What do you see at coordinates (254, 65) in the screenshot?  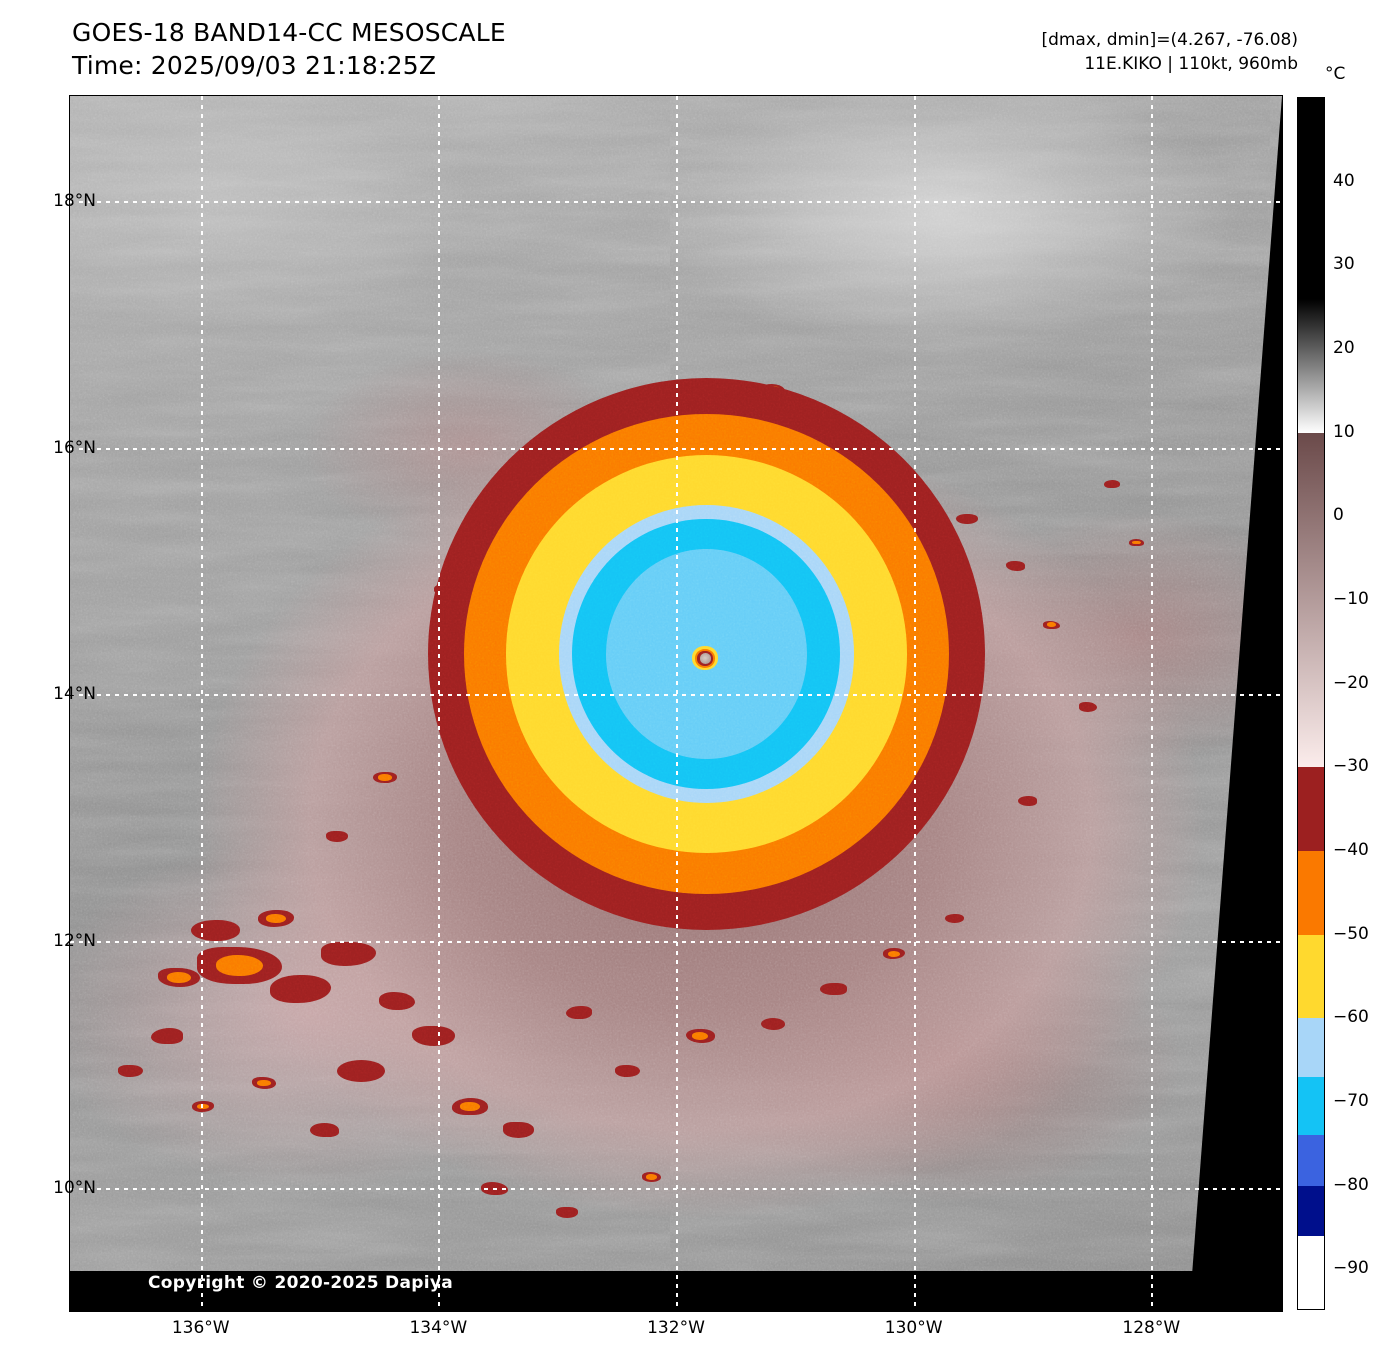 I see `timestamp-label: Time: 2025/09/03 21:18:25Z` at bounding box center [254, 65].